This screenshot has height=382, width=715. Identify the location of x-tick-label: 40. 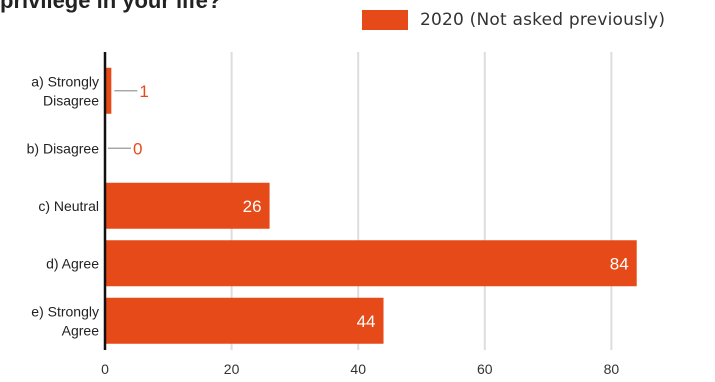
(358, 369).